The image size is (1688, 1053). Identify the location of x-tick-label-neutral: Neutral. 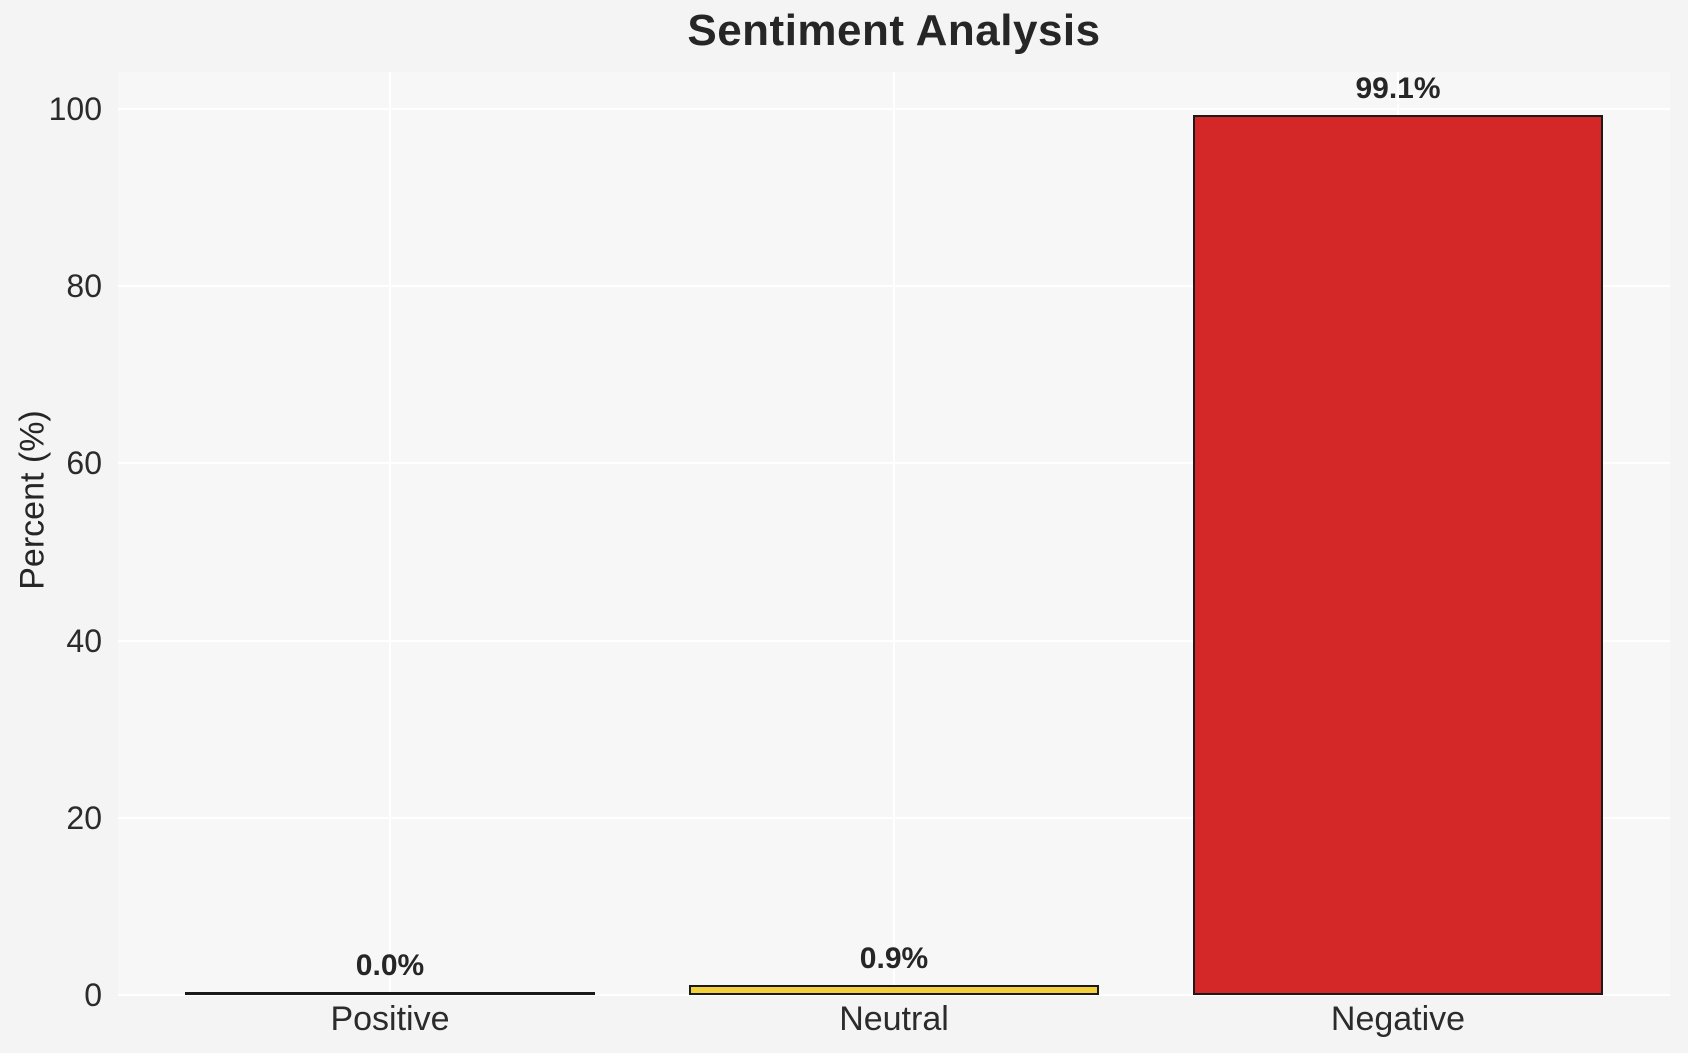
(894, 1019).